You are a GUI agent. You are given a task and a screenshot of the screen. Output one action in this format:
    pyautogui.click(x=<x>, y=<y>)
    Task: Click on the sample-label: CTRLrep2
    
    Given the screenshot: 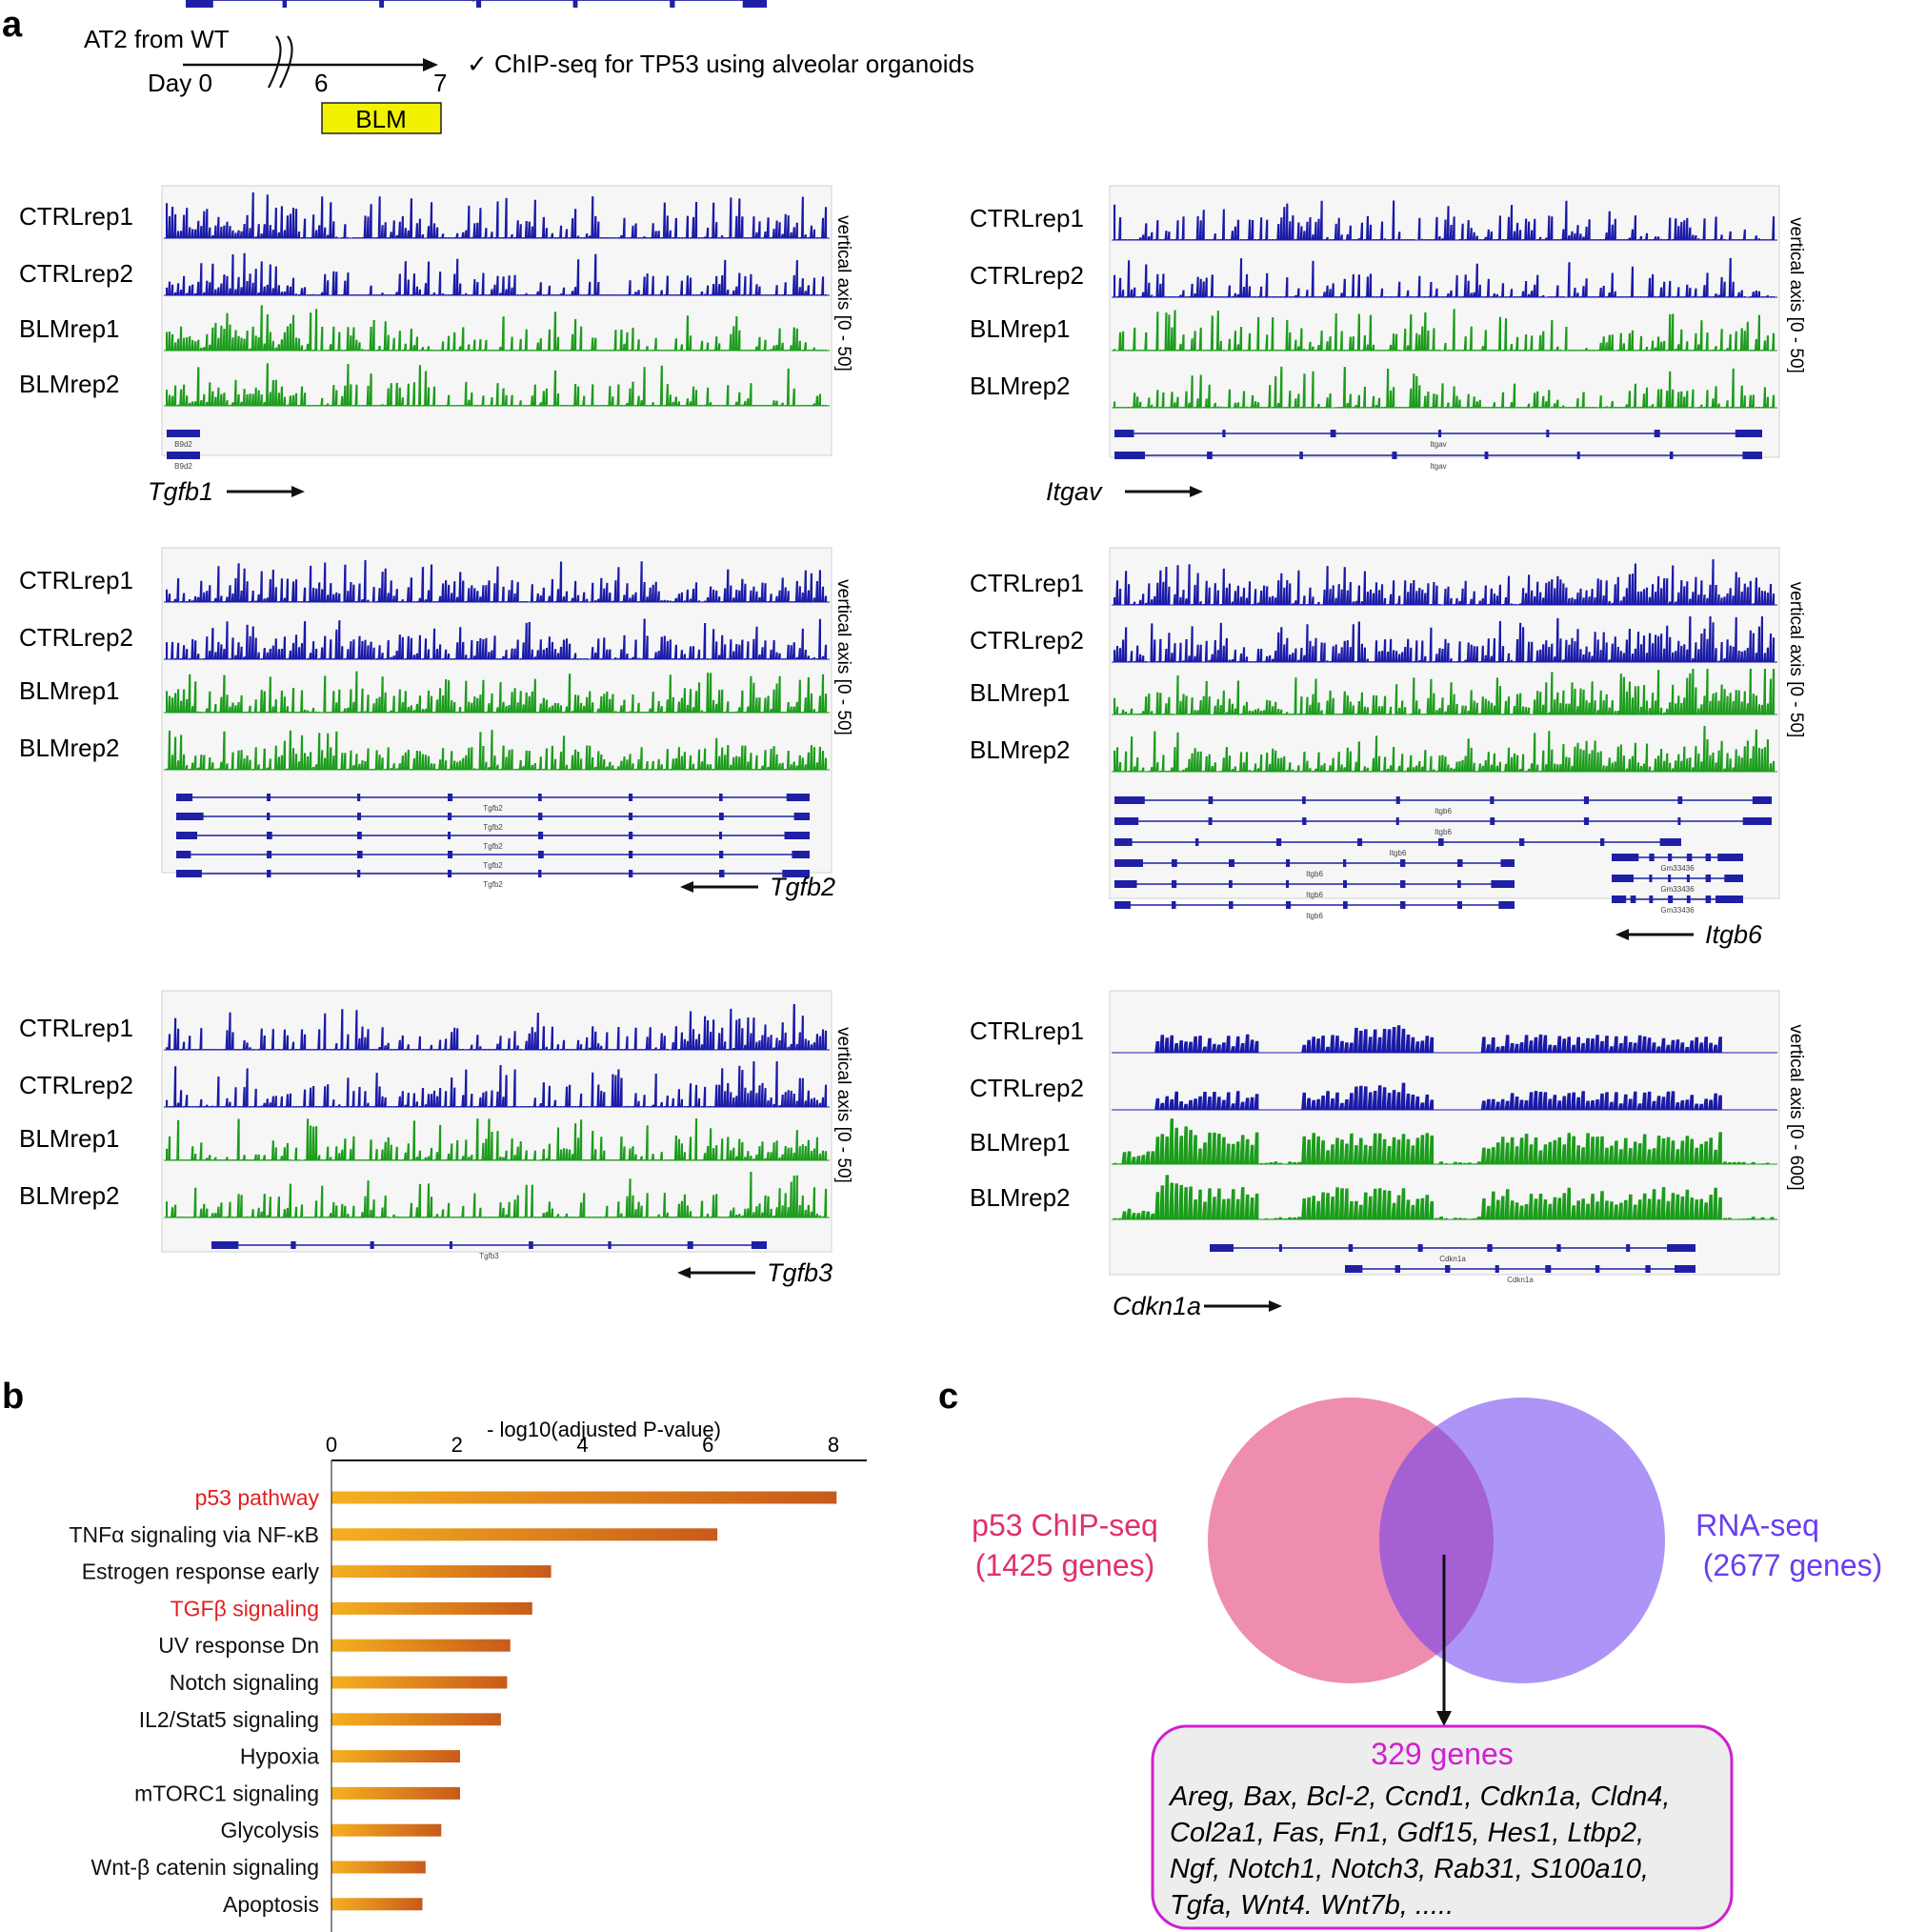 What is the action you would take?
    pyautogui.click(x=76, y=1085)
    